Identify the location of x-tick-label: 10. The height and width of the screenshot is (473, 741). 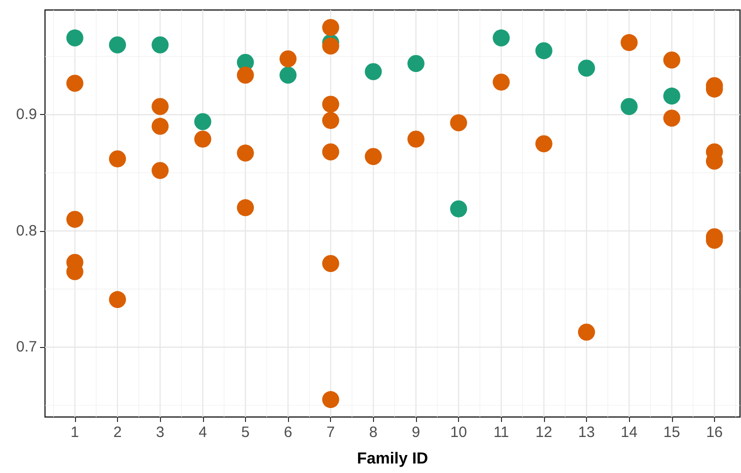
(458, 432).